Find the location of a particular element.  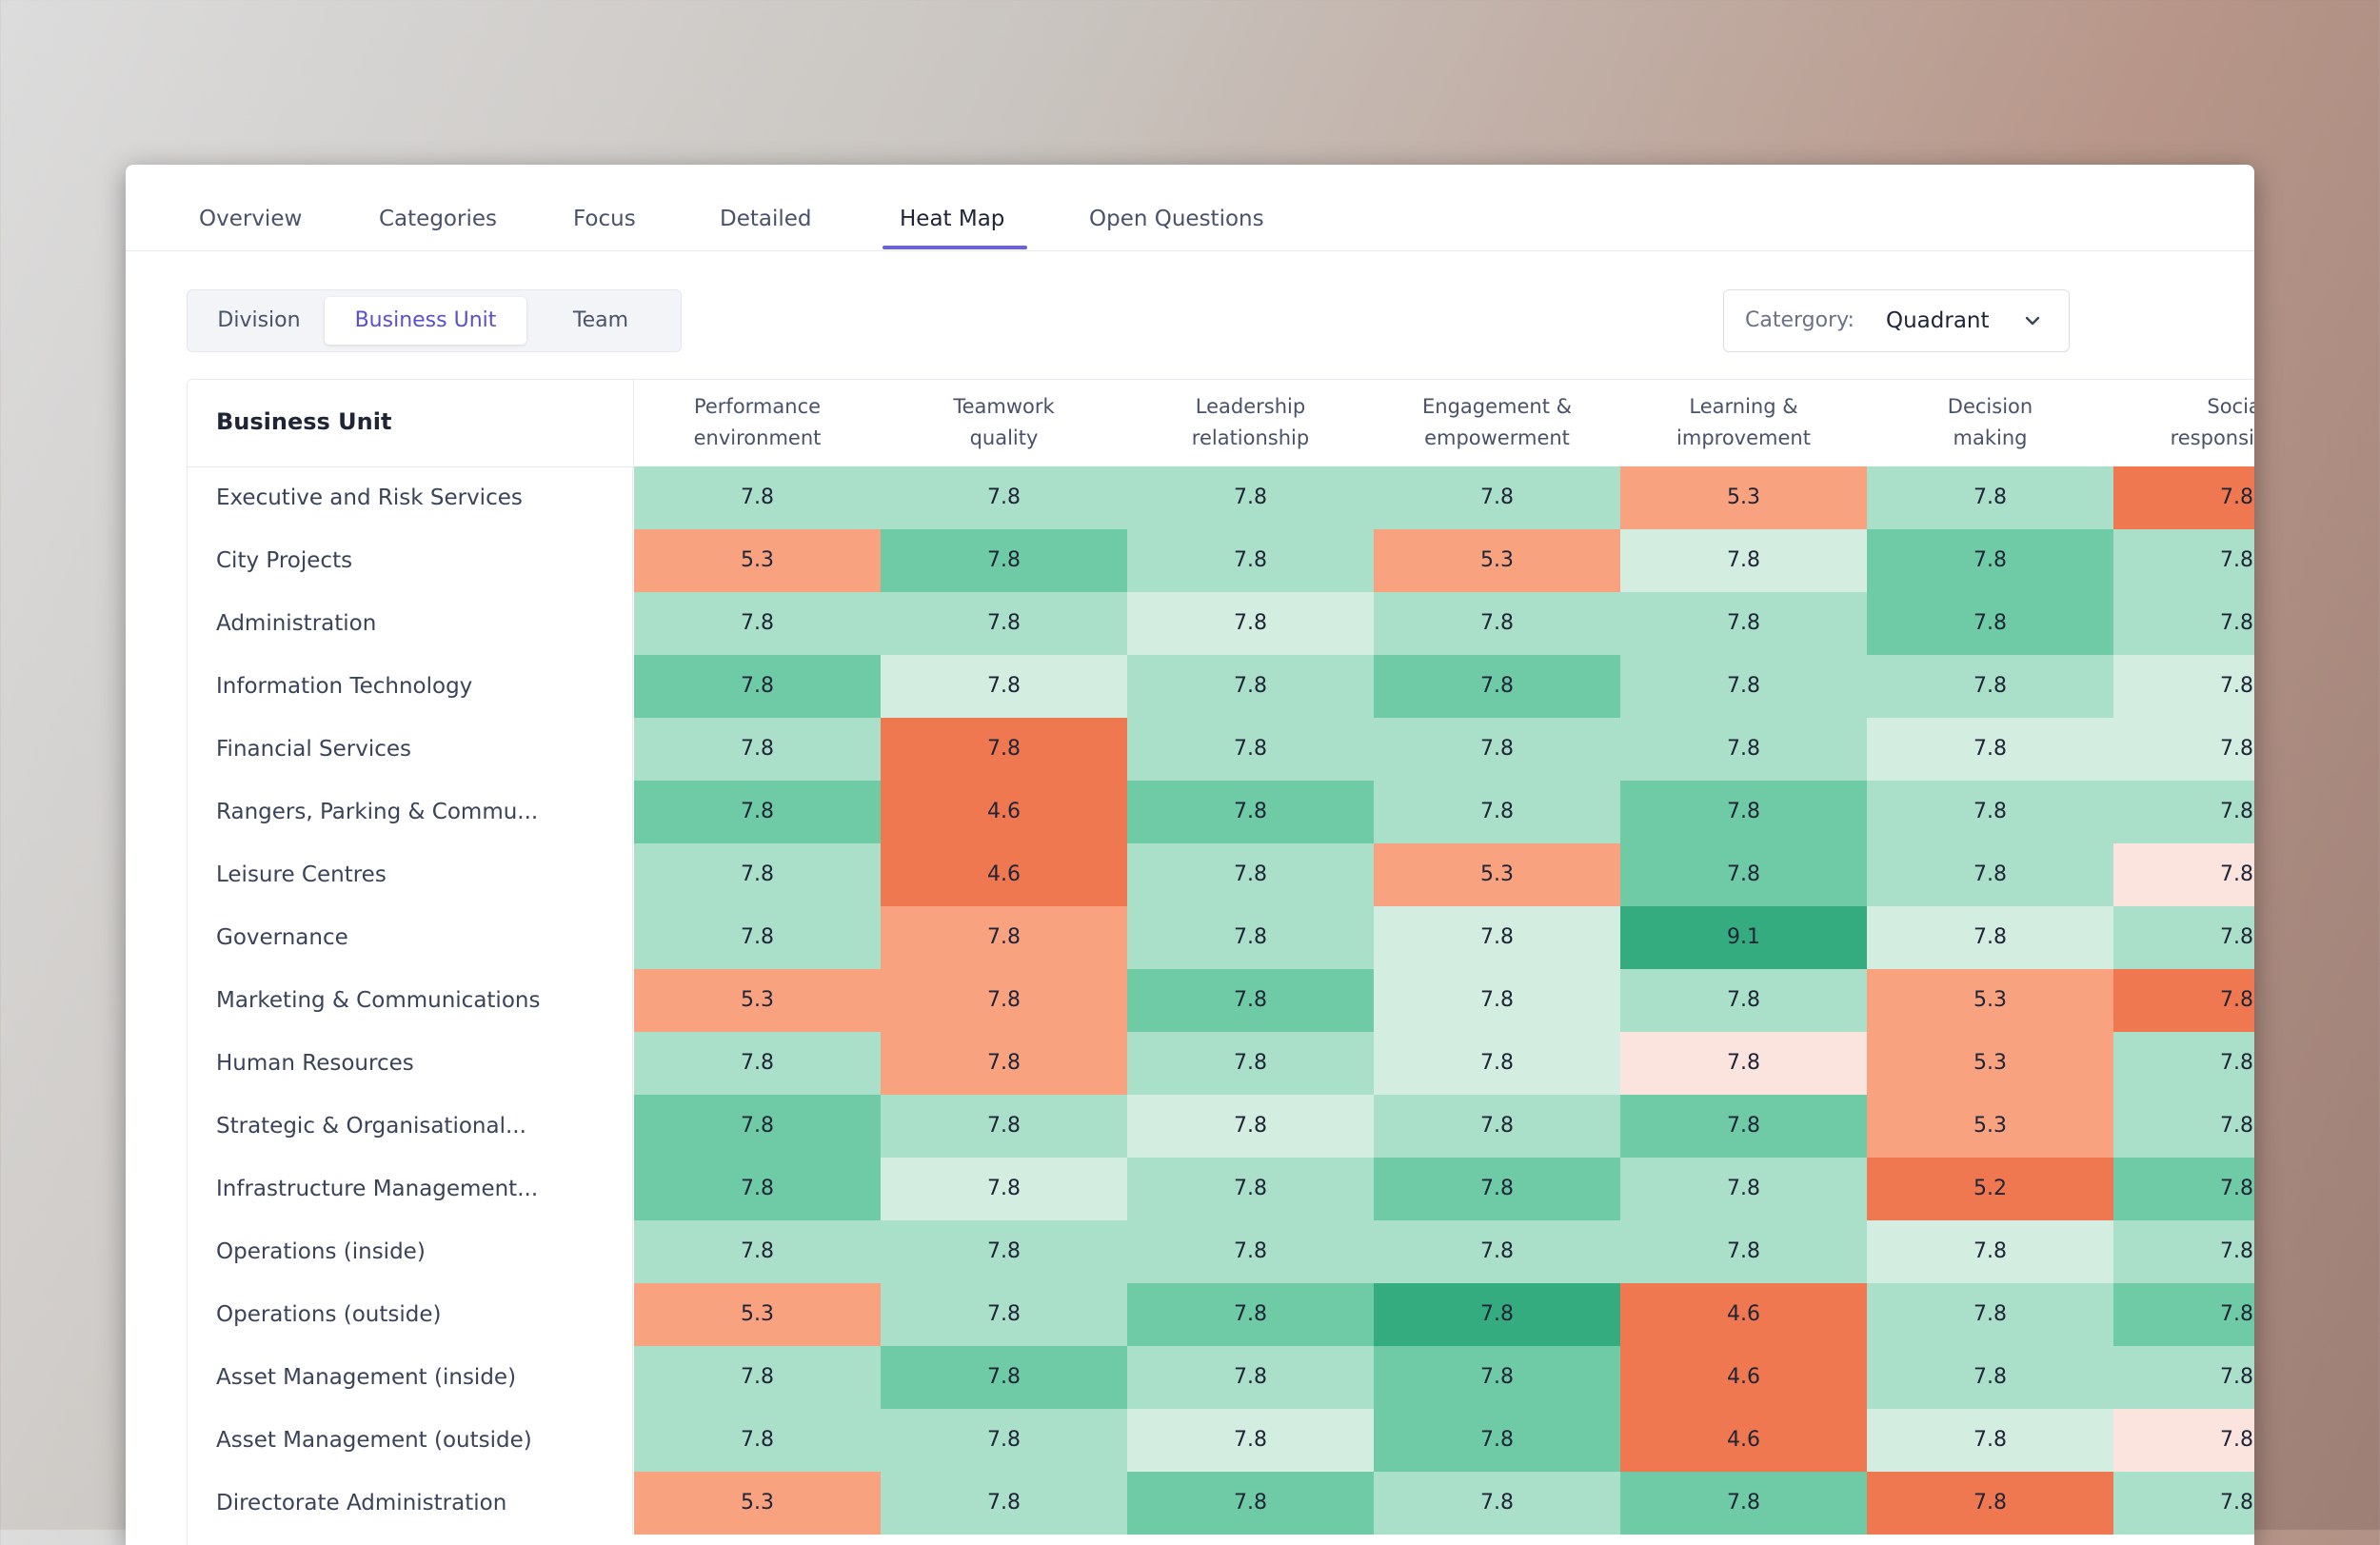

grouping-team-button: Team is located at coordinates (600, 320).